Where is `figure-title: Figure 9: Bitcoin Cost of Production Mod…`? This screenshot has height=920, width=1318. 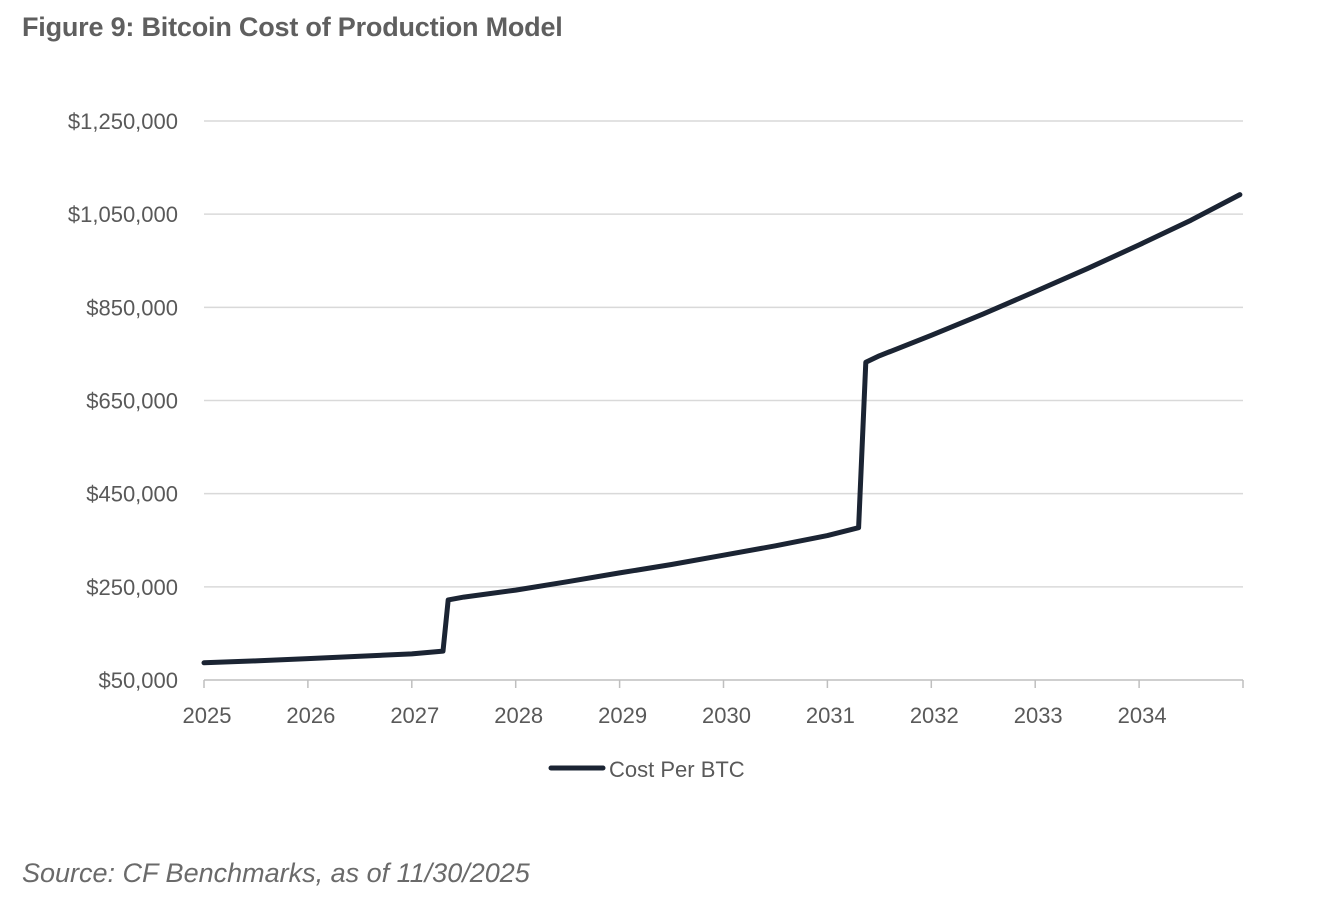
figure-title: Figure 9: Bitcoin Cost of Production Mod… is located at coordinates (292, 27).